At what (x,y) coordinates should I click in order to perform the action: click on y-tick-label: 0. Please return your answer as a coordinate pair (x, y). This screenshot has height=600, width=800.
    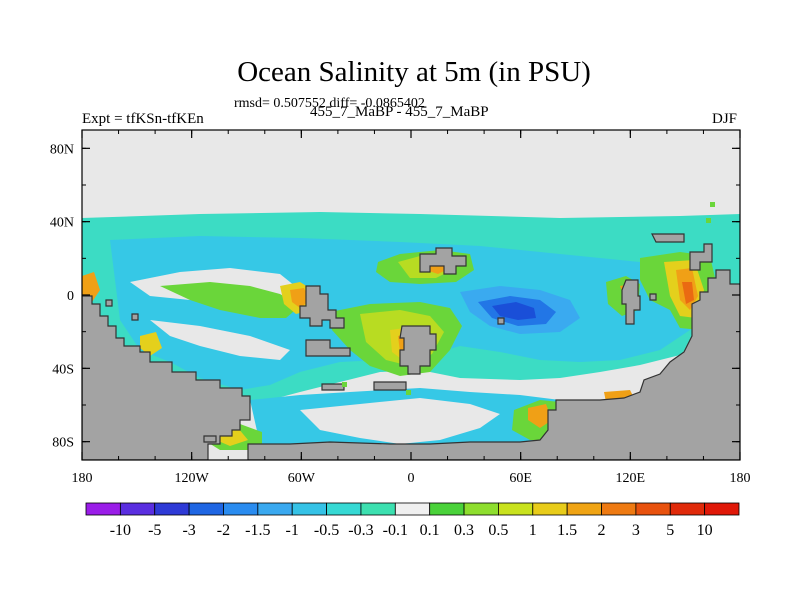
    Looking at the image, I should click on (70, 296).